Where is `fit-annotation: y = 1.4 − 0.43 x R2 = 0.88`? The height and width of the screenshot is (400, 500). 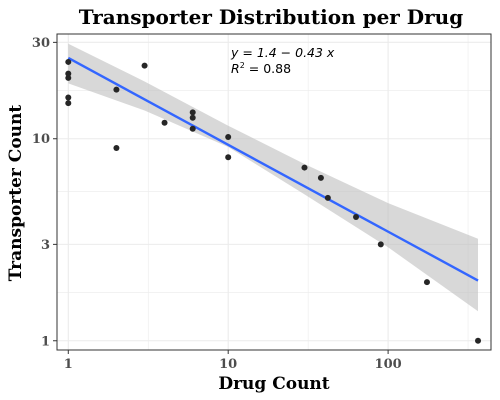 fit-annotation: y = 1.4 − 0.43 x R2 = 0.88 is located at coordinates (282, 60).